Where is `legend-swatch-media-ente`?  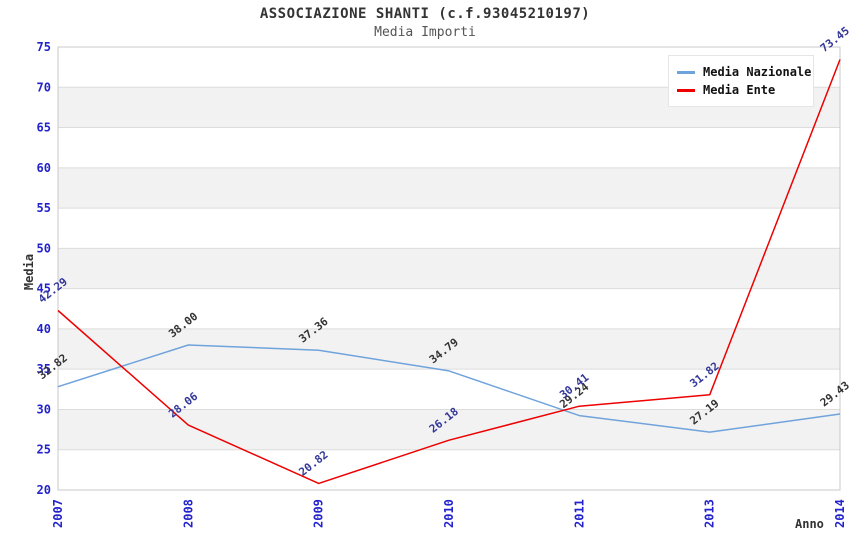
legend-swatch-media-ente is located at coordinates (686, 90).